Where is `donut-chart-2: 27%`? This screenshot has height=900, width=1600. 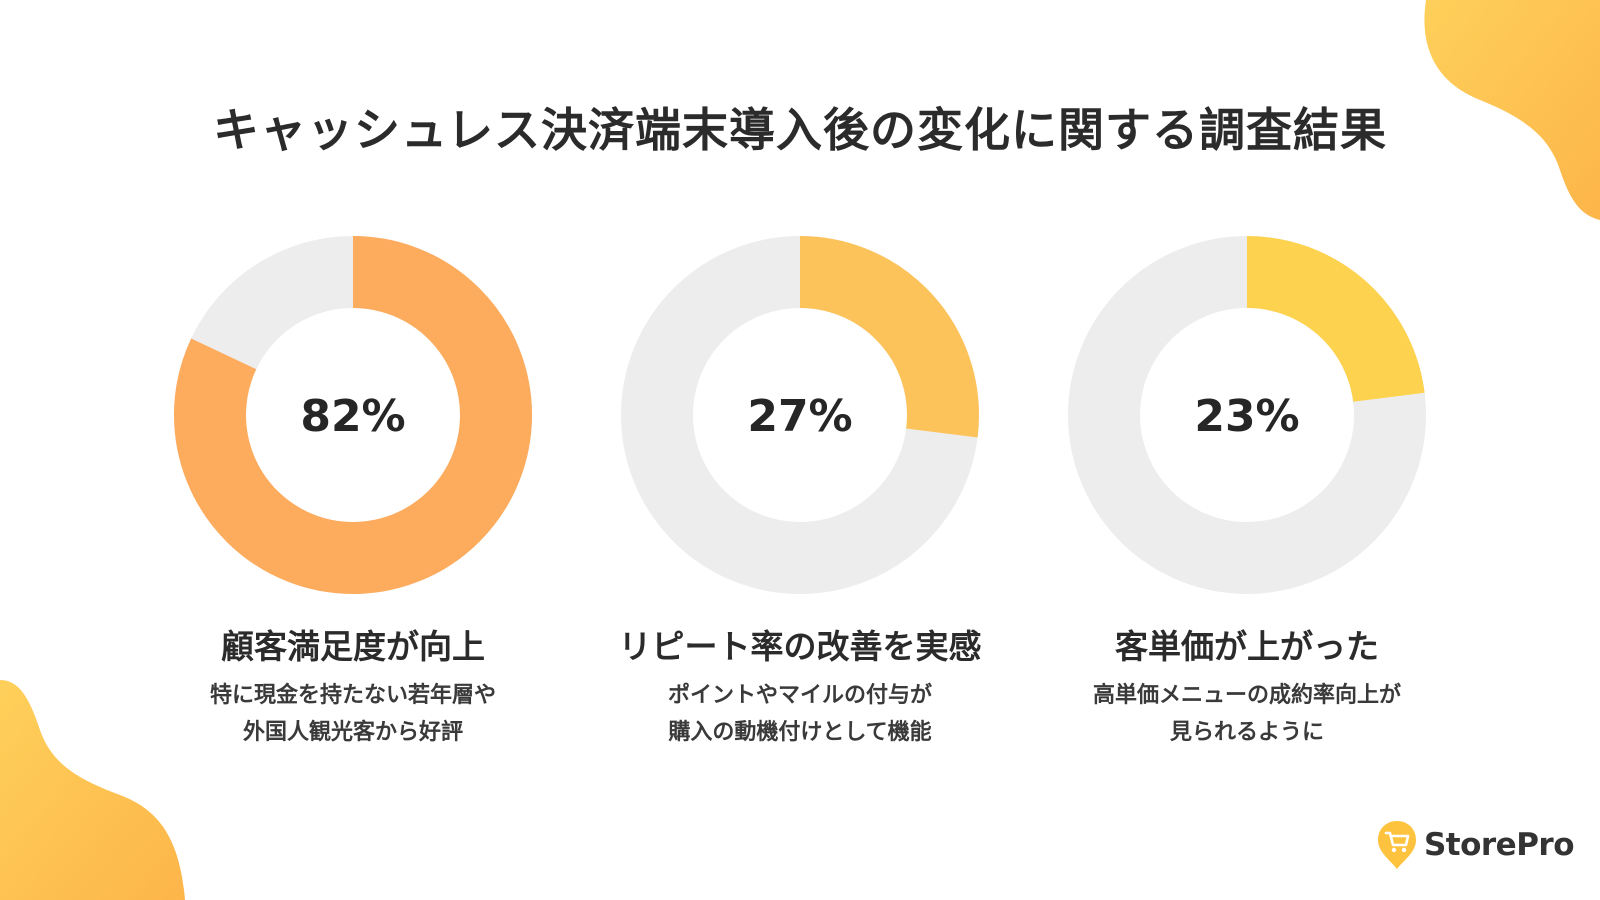 donut-chart-2: 27% is located at coordinates (800, 415).